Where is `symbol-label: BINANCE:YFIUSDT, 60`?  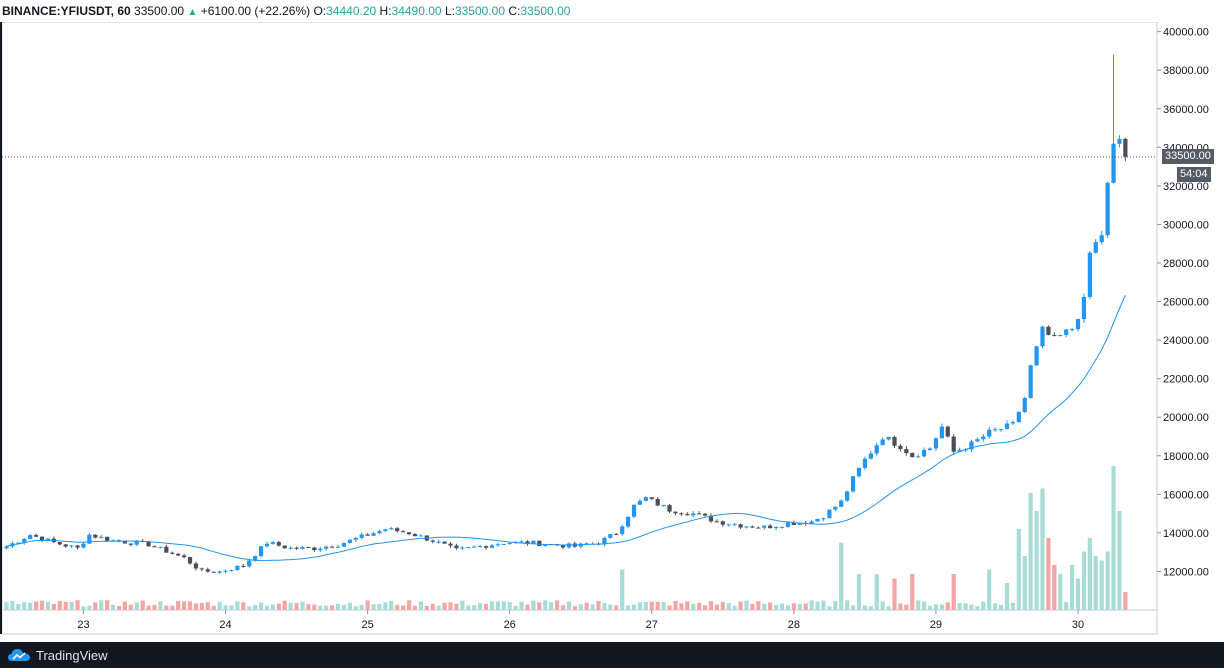
symbol-label: BINANCE:YFIUSDT, 60 is located at coordinates (66, 11).